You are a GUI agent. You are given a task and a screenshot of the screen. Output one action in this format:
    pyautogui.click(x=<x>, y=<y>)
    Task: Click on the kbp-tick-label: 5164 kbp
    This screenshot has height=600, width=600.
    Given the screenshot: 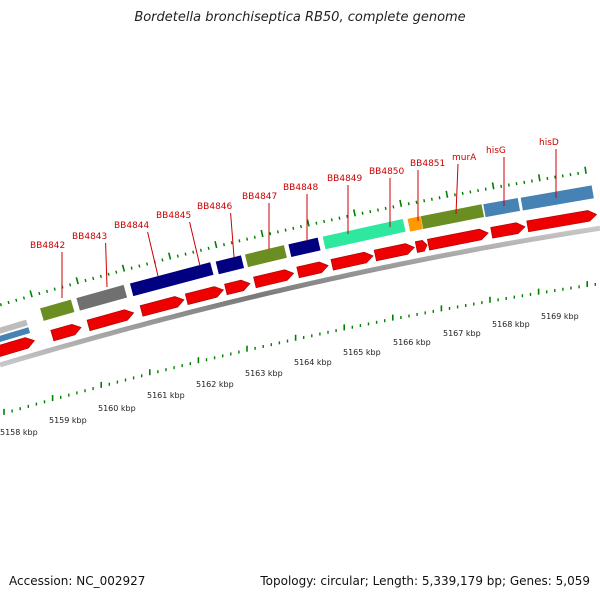 What is the action you would take?
    pyautogui.click(x=313, y=362)
    